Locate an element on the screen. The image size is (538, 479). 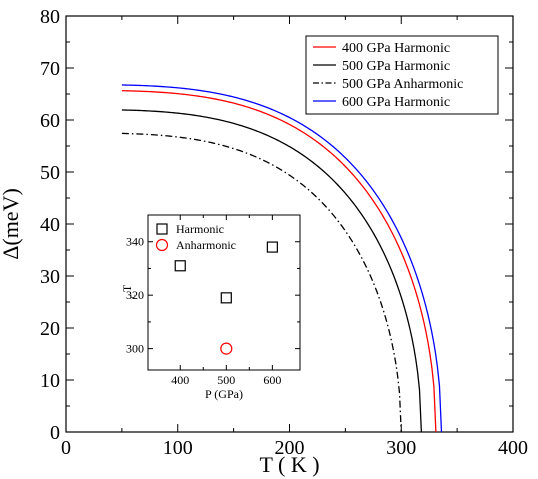
inset-x-axis-label: P (GPa) is located at coordinates (224, 394).